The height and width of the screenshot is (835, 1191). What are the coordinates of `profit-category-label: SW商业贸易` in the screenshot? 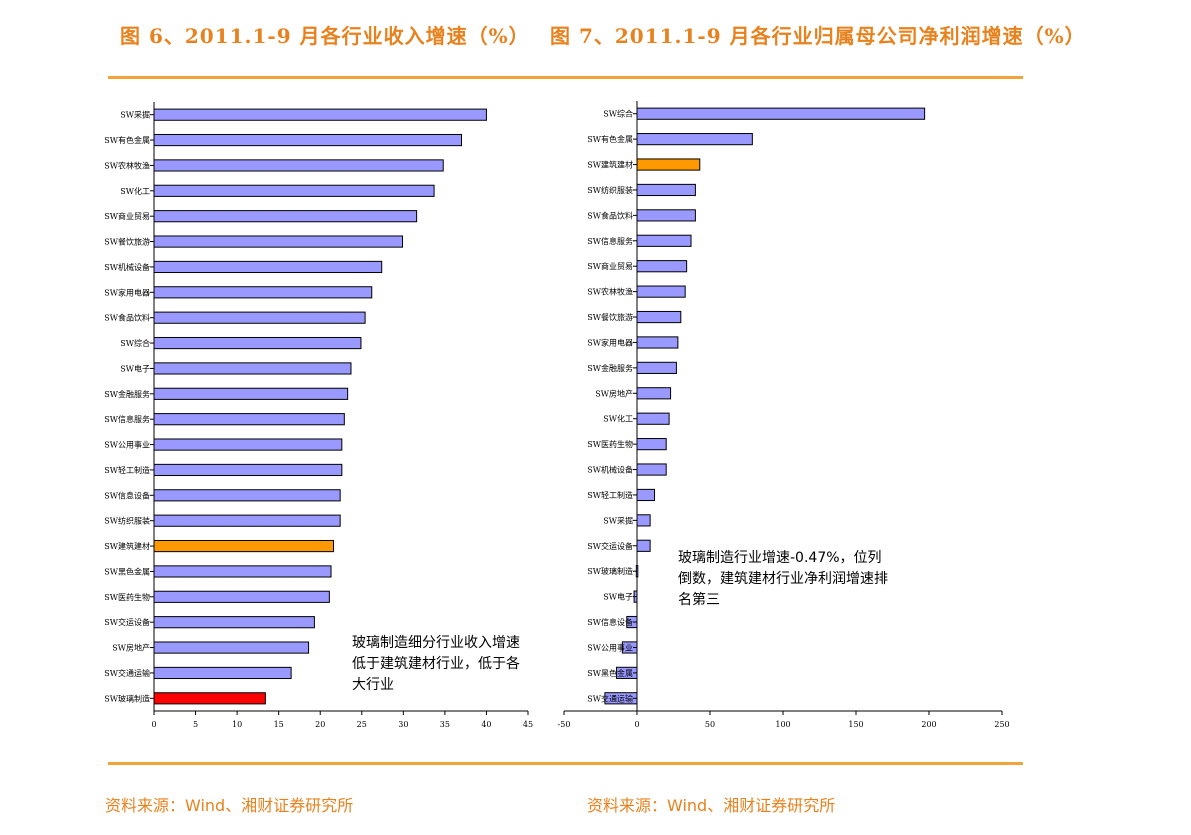 It's located at (610, 266).